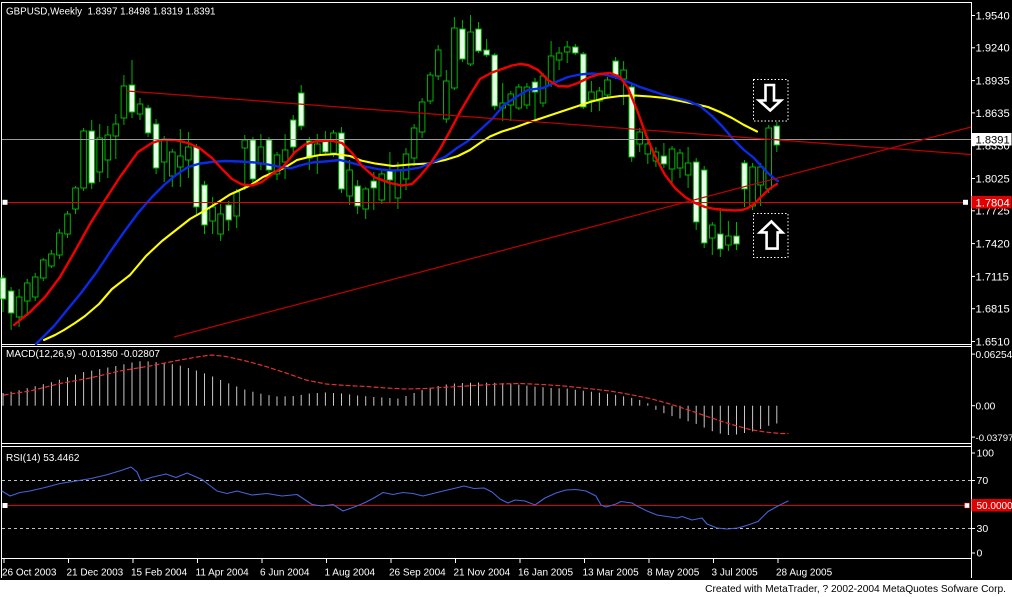 The width and height of the screenshot is (1012, 597). What do you see at coordinates (993, 140) in the screenshot?
I see `svg-text: 1.8391` at bounding box center [993, 140].